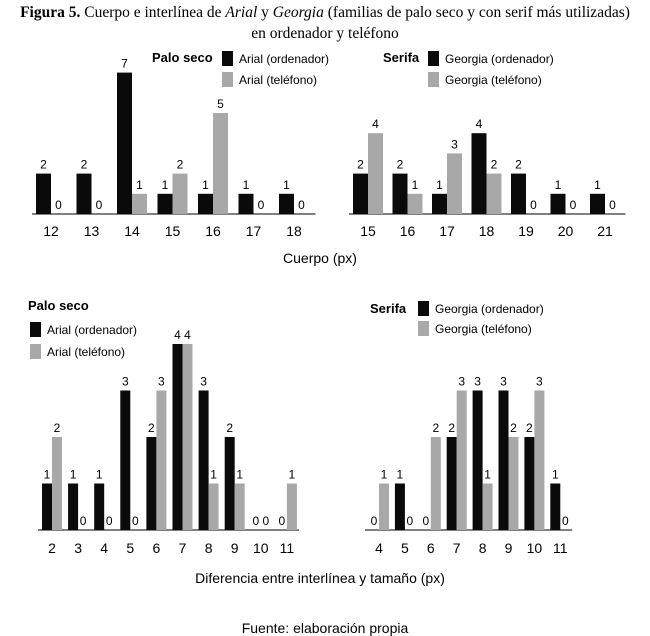 This screenshot has height=636, width=650. What do you see at coordinates (177, 335) in the screenshot?
I see `chart-2-data-label-7-s0: 4` at bounding box center [177, 335].